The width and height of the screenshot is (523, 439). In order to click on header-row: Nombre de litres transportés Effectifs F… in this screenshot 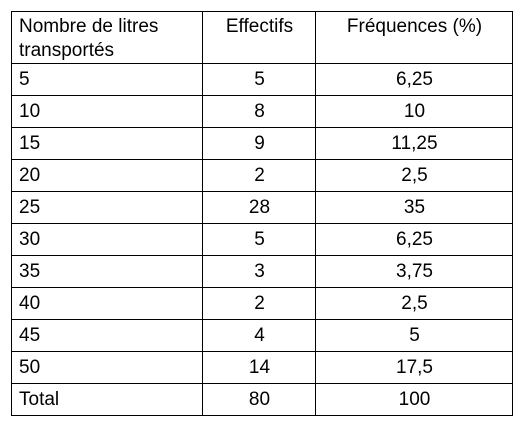, I will do `click(262, 37)`.